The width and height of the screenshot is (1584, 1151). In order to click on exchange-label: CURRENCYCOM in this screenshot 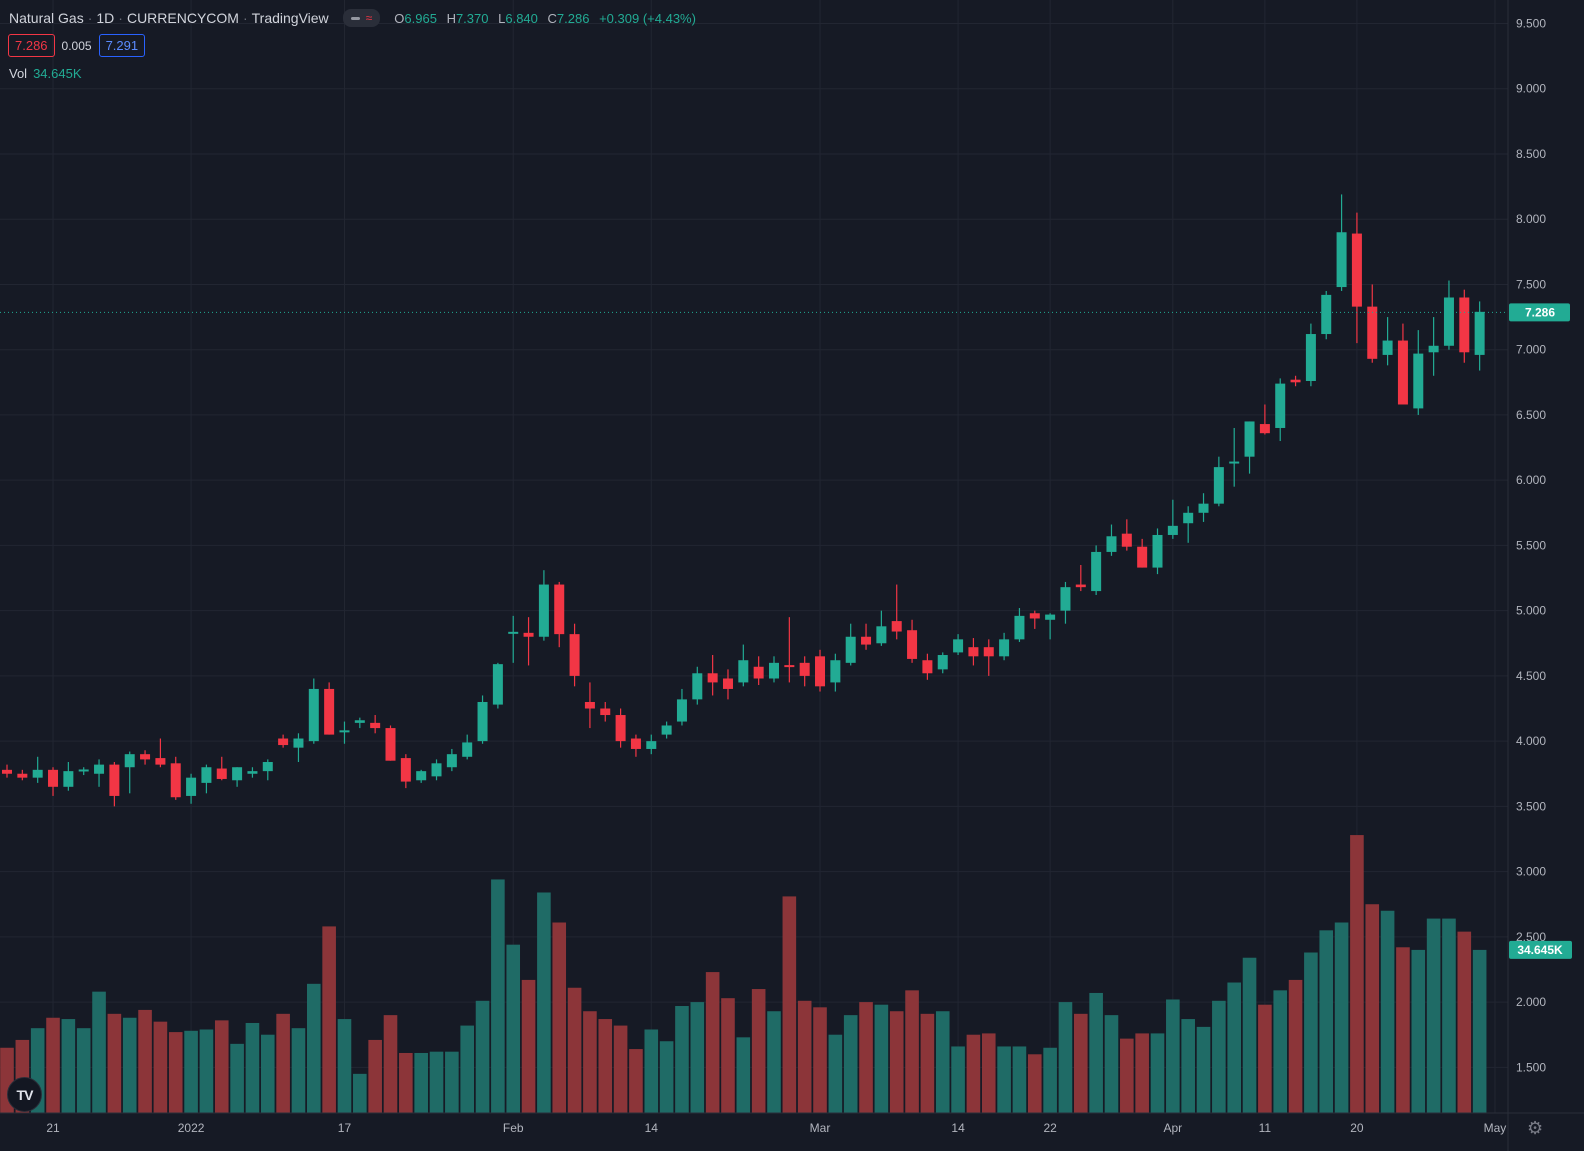, I will do `click(182, 18)`.